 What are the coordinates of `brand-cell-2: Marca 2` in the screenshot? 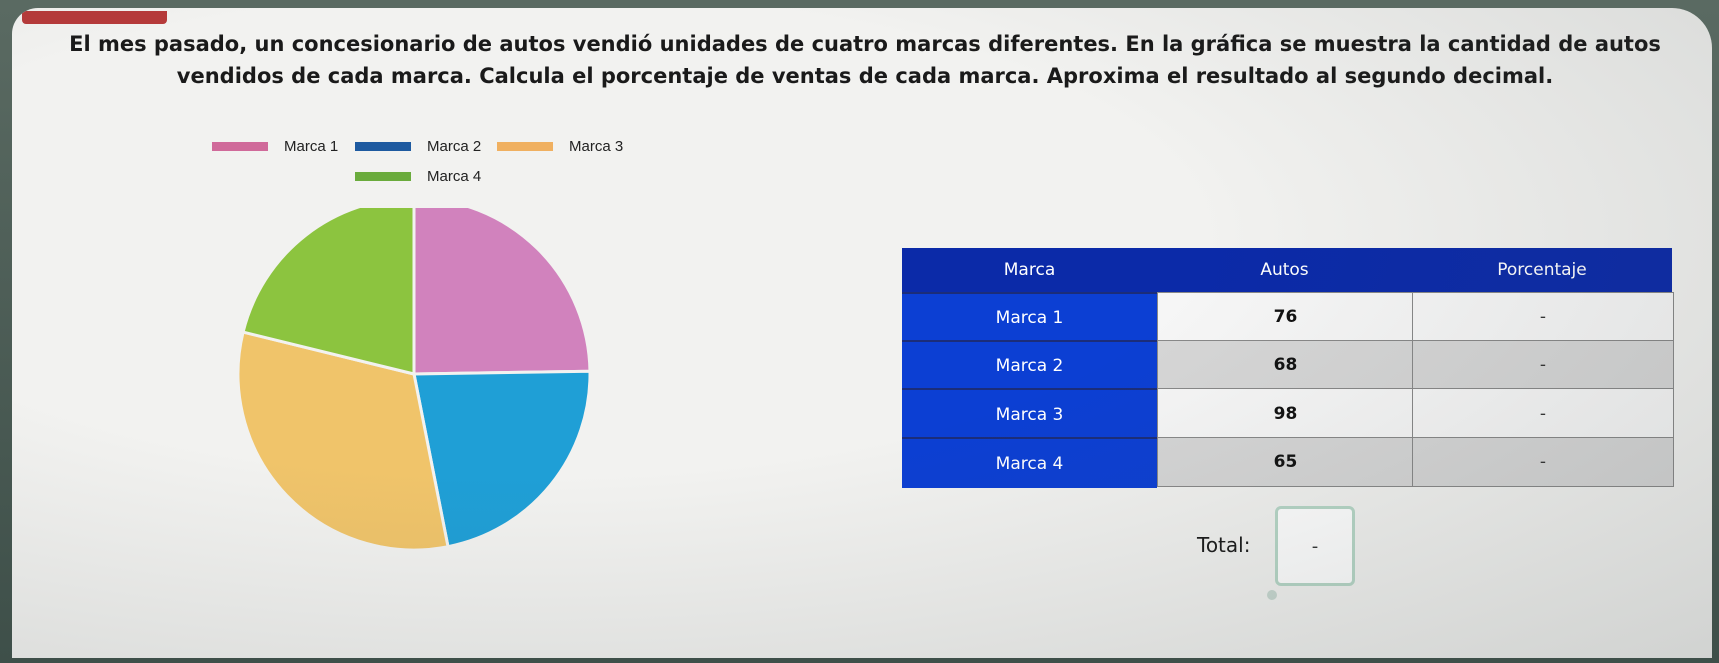 It's located at (1029, 365).